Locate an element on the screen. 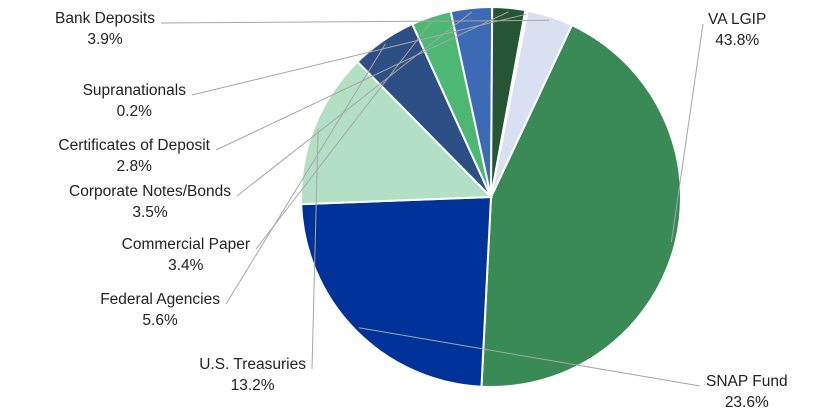 Image resolution: width=823 pixels, height=419 pixels. slice-label-bank-deposits: Bank Deposits is located at coordinates (105, 18).